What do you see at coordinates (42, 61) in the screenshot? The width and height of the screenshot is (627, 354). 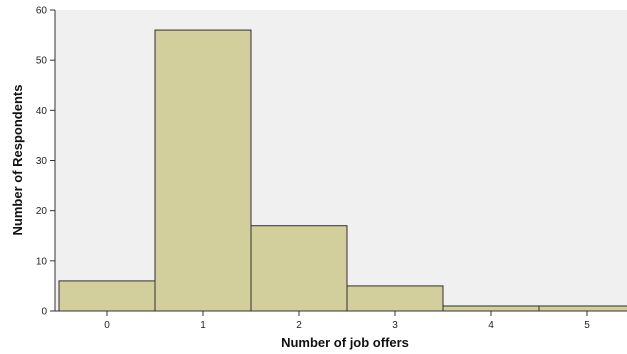 I see `y-tick-label: 50` at bounding box center [42, 61].